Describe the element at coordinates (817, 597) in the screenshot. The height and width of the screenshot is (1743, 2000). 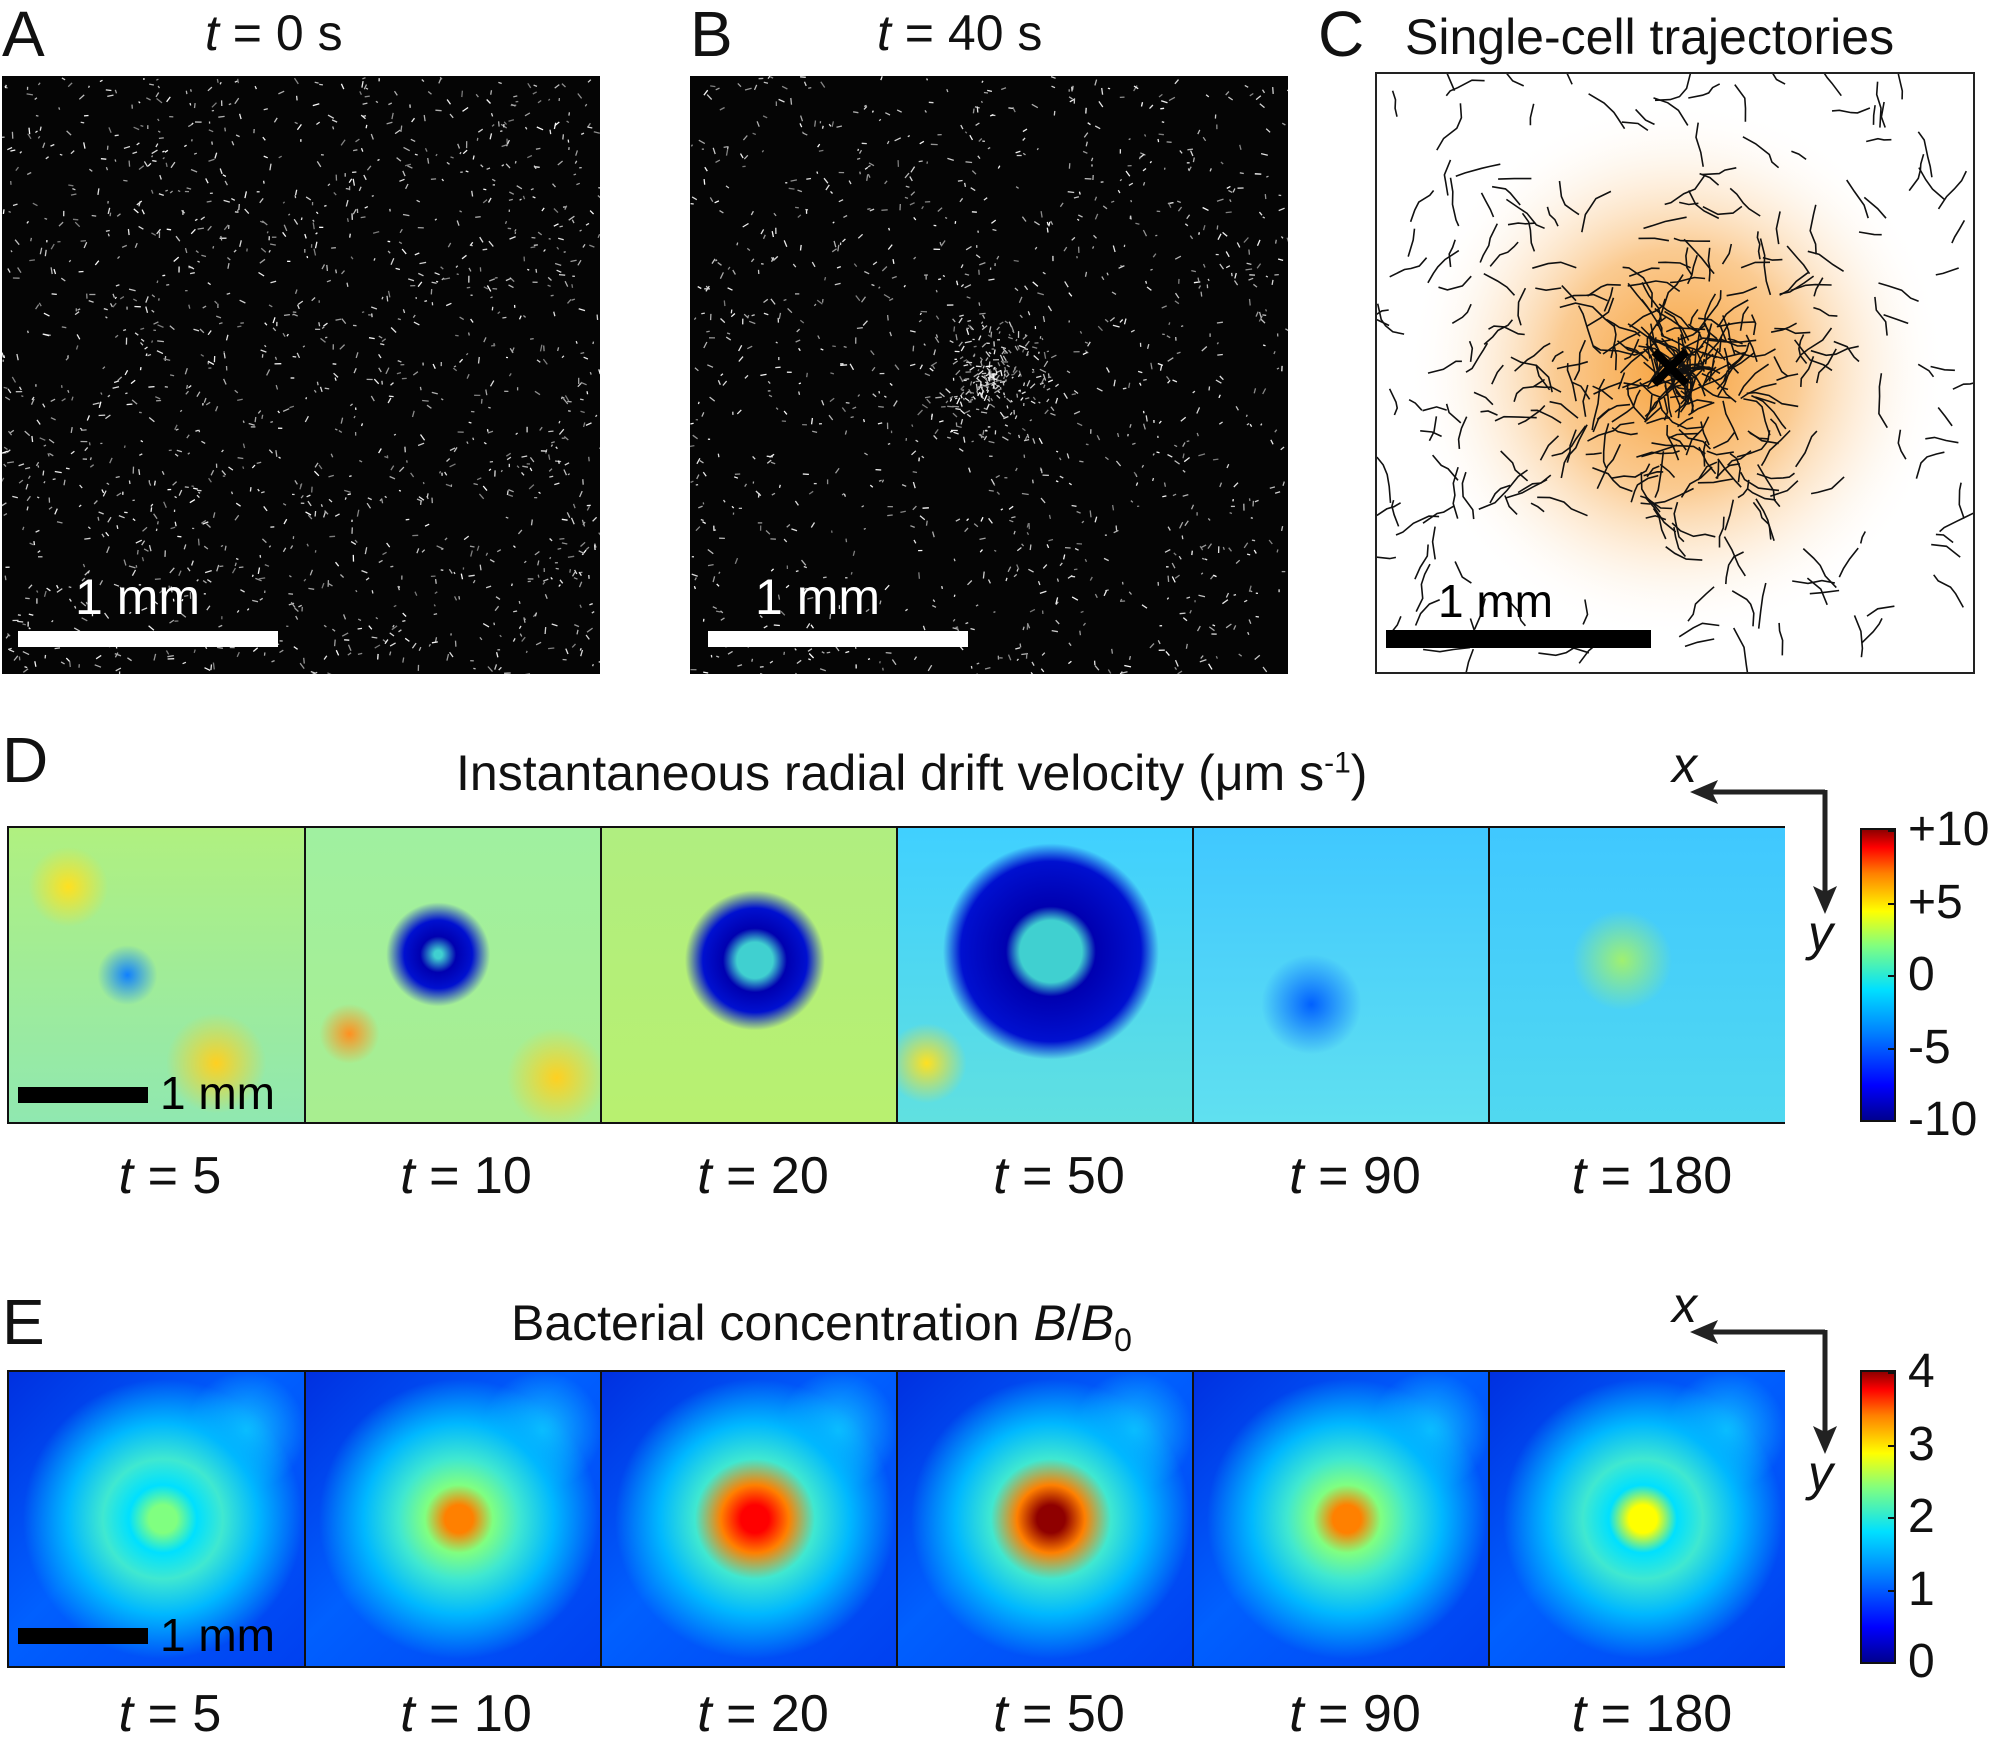
I see `panel-b-scale-label: 1 mm` at that location.